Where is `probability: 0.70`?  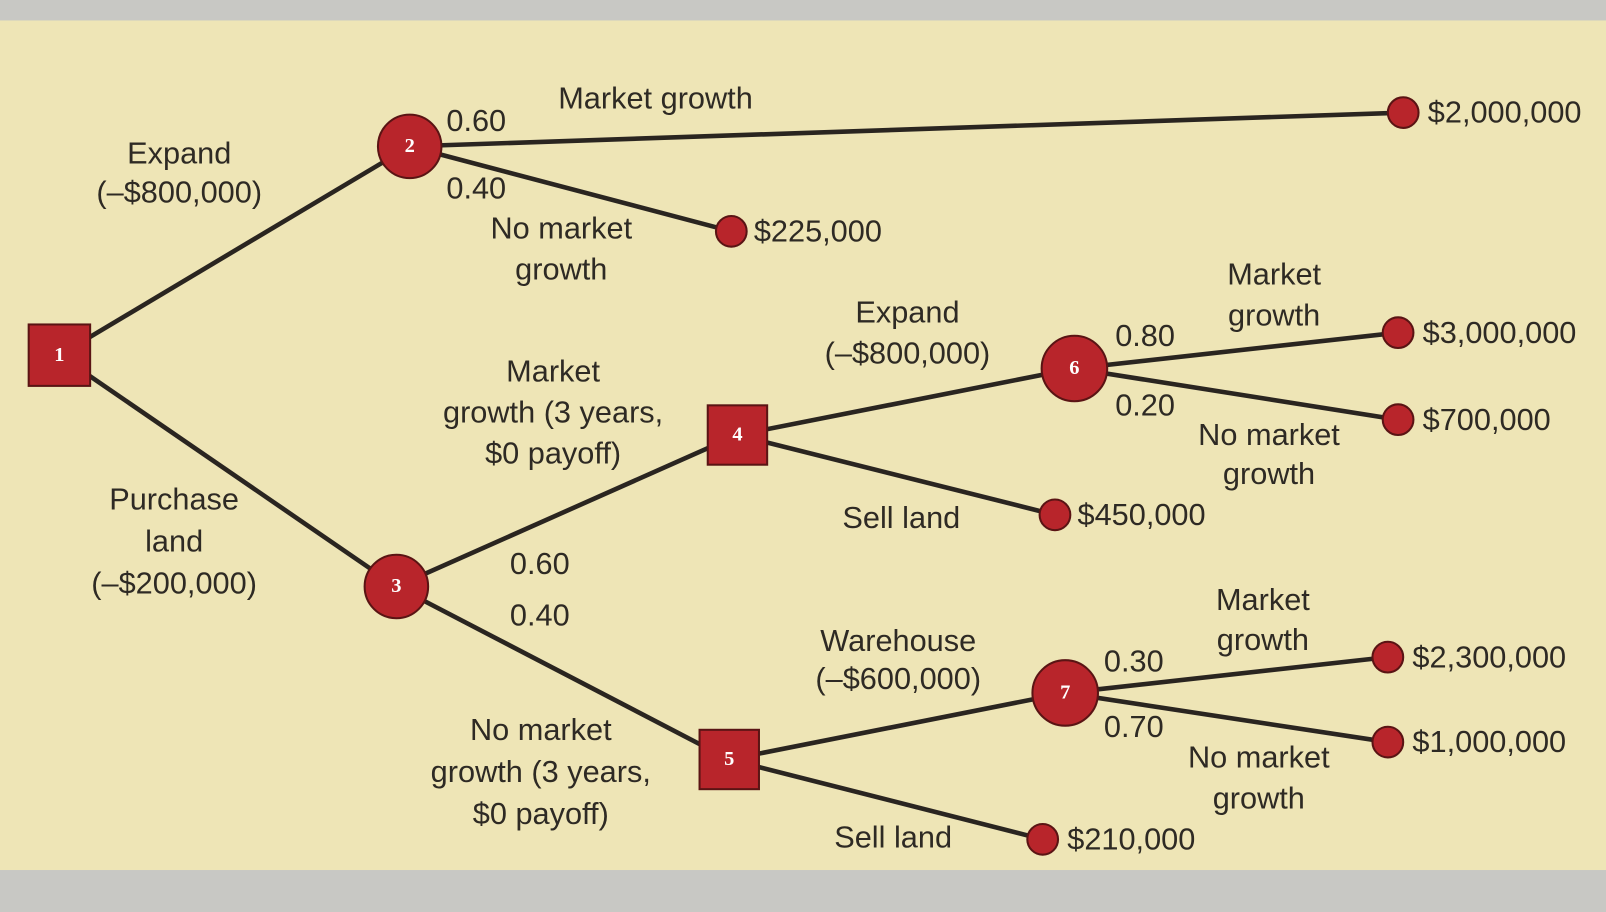 probability: 0.70 is located at coordinates (1134, 726).